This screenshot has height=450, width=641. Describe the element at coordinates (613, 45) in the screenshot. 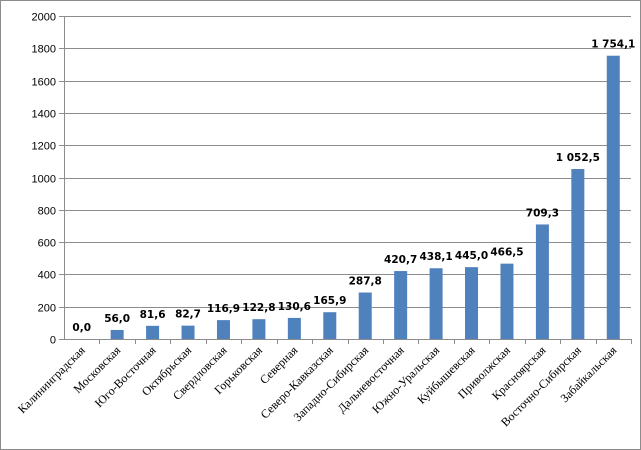

I see `data-label: 1 754,1` at that location.